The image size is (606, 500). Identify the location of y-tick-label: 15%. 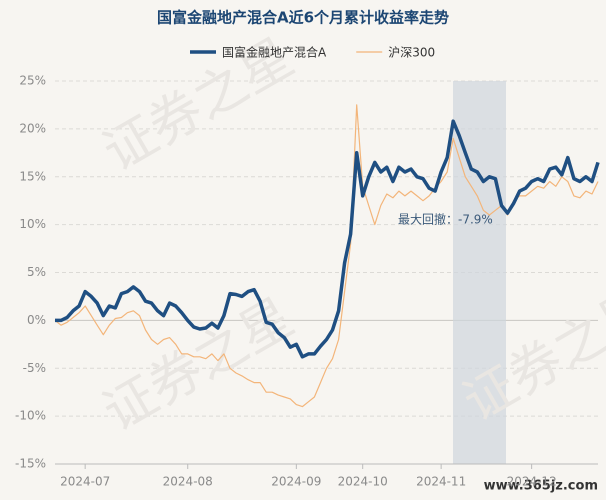
(32, 176).